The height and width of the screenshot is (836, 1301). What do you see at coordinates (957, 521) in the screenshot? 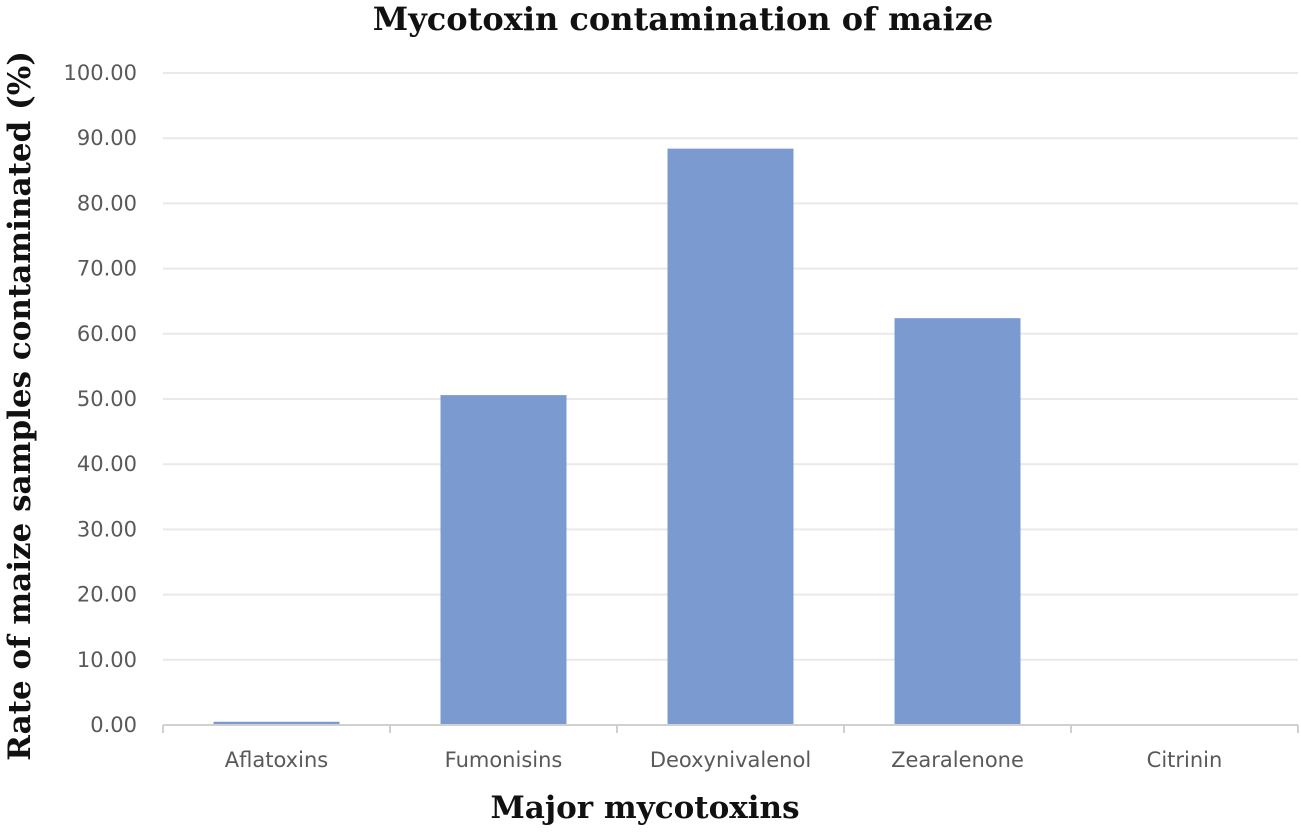
I see `bar-zearalenone` at bounding box center [957, 521].